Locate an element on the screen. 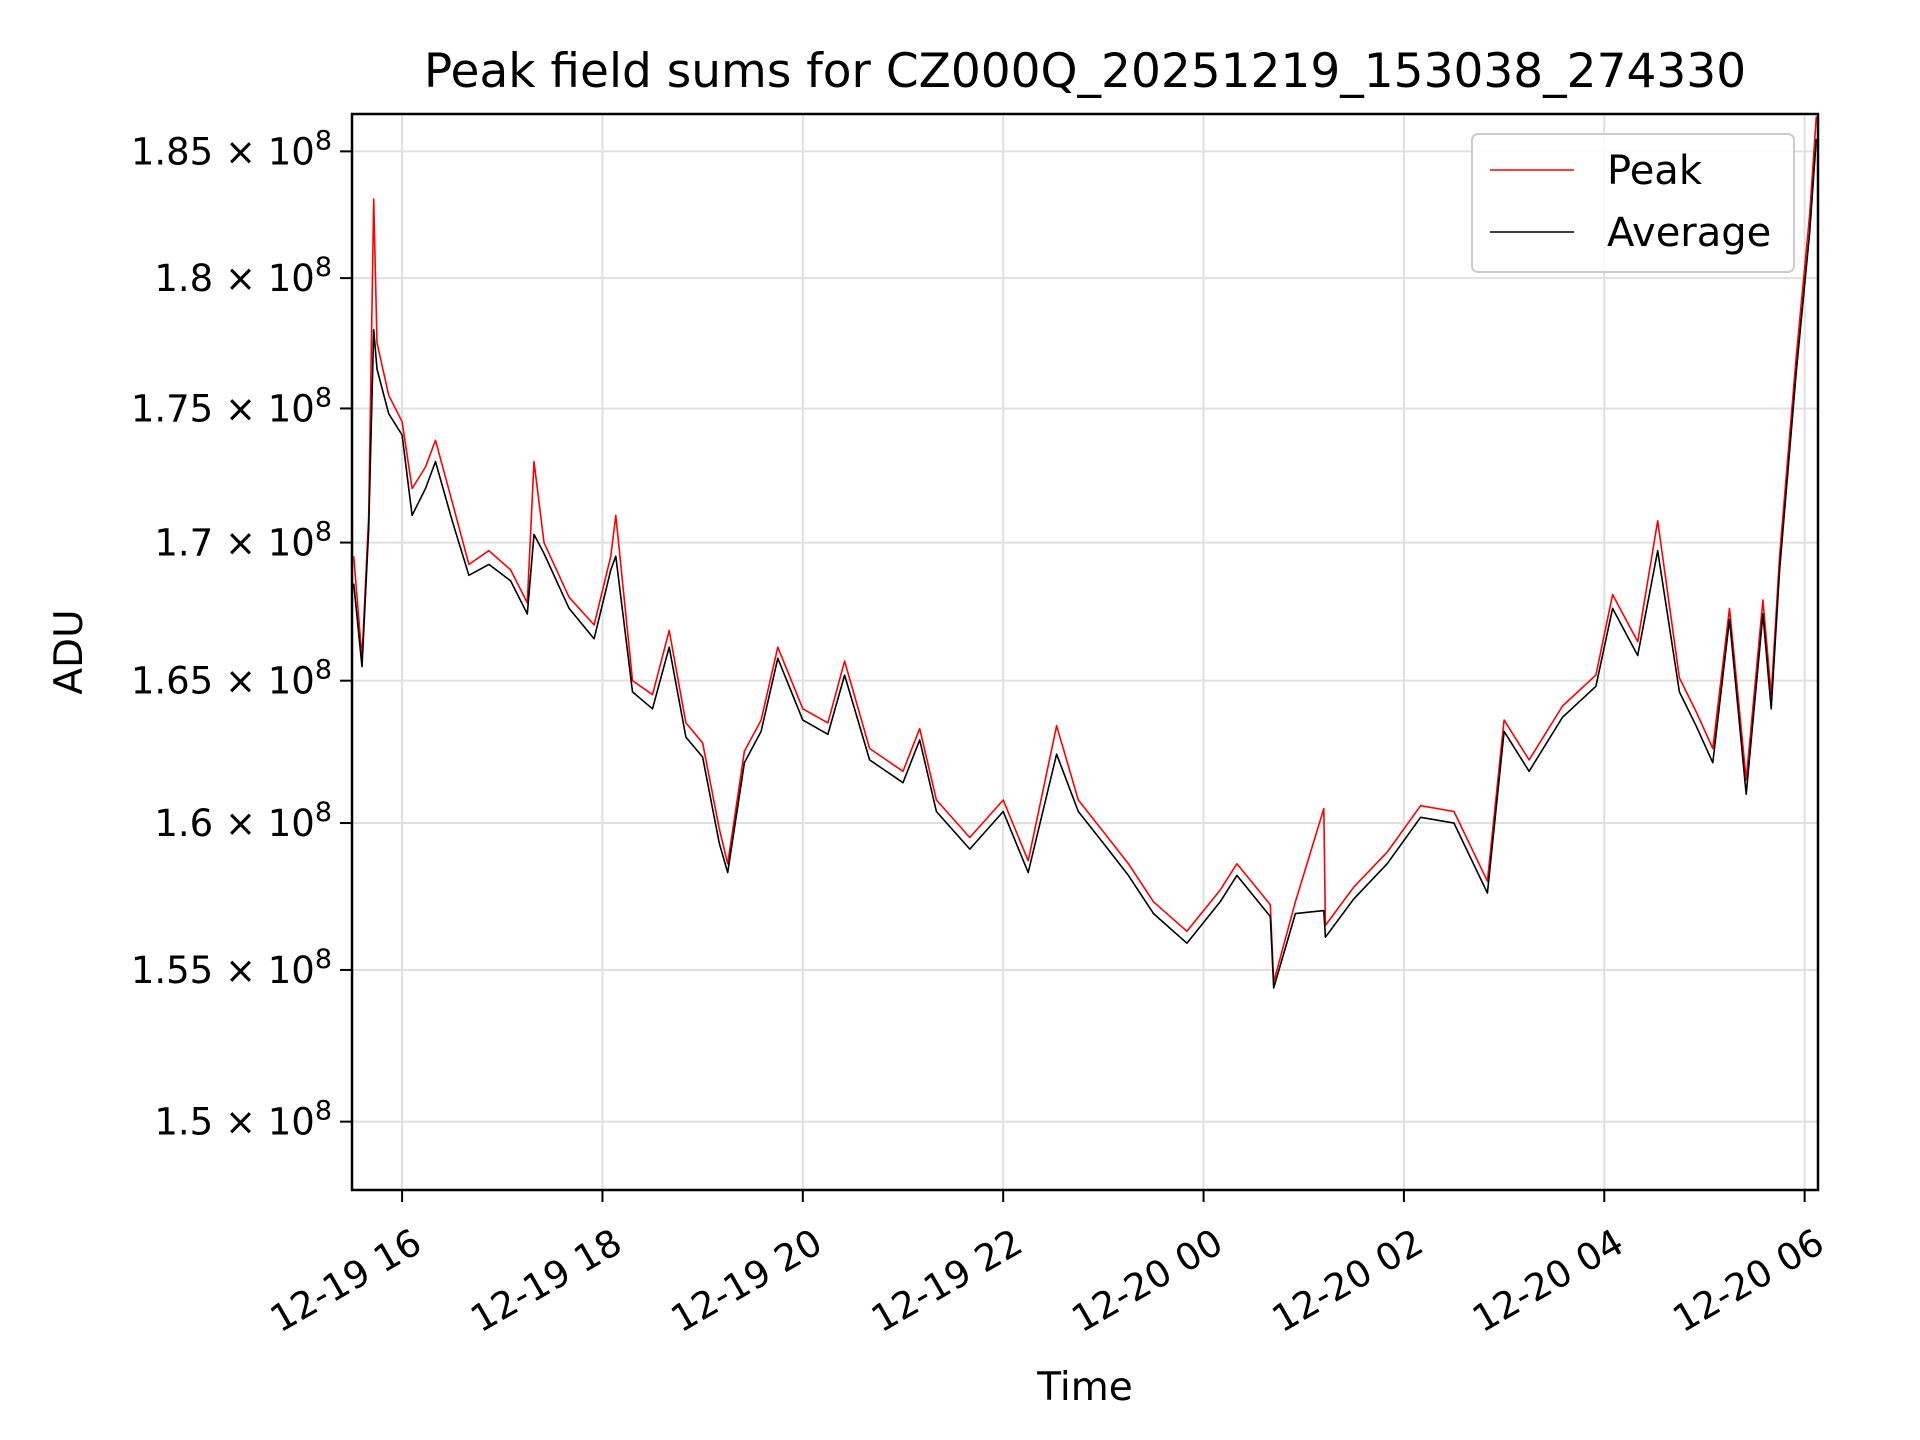 The height and width of the screenshot is (1440, 1920). y-tick-label: 1.75 × 10⁸ is located at coordinates (231, 406).